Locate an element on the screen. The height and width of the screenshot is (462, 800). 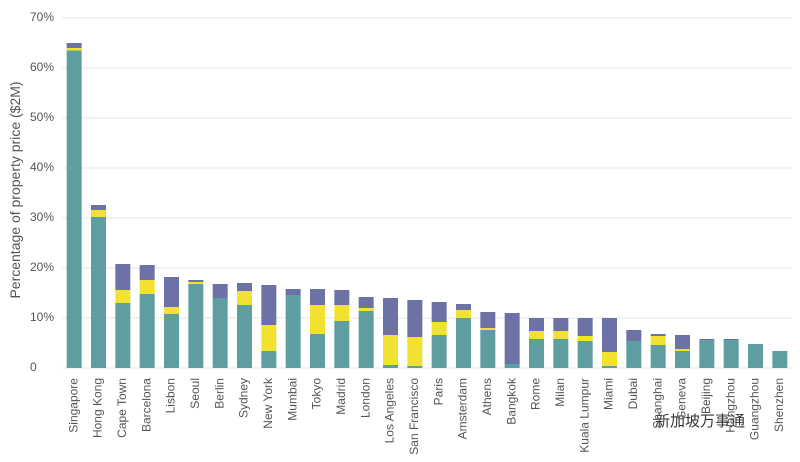
x-tick-label: London is located at coordinates (365, 398).